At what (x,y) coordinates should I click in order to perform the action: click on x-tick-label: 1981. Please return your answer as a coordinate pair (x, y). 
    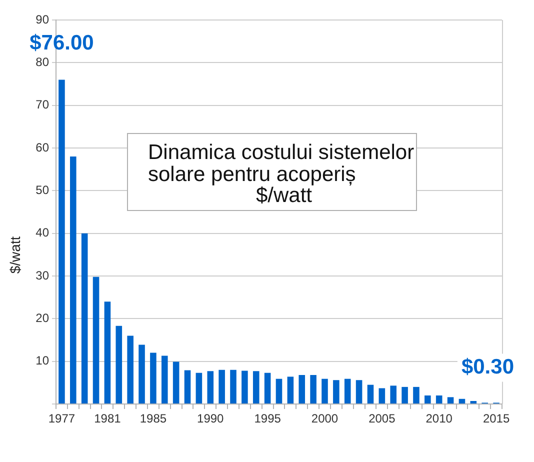
    Looking at the image, I should click on (108, 419).